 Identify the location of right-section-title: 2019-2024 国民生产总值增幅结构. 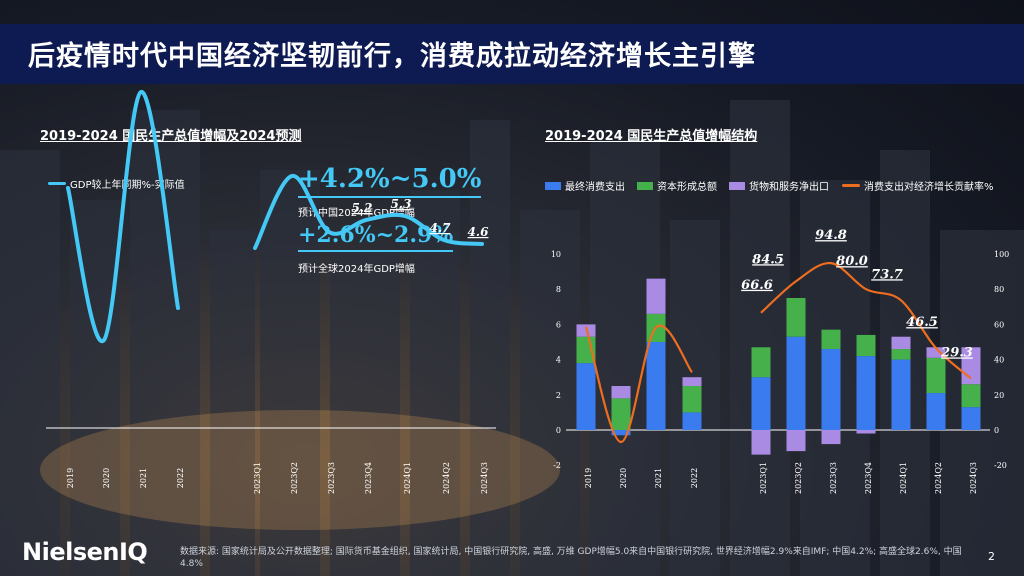
(651, 136).